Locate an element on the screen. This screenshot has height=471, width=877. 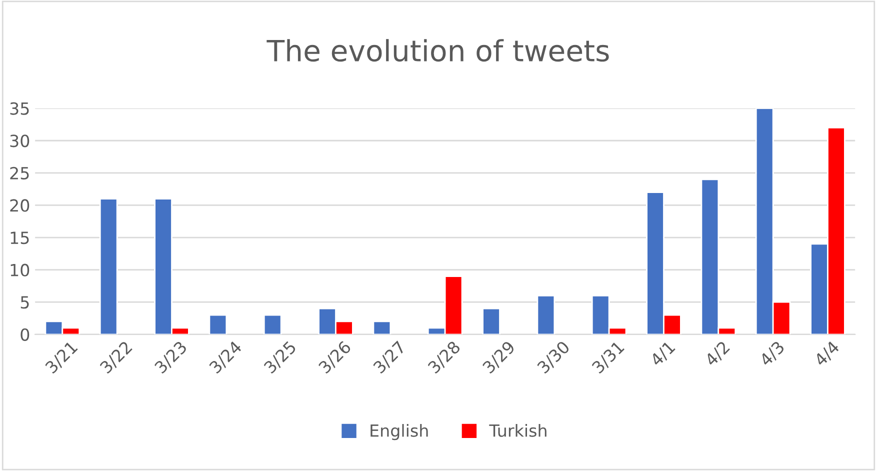
y-tick-label: 15 is located at coordinates (19, 238).